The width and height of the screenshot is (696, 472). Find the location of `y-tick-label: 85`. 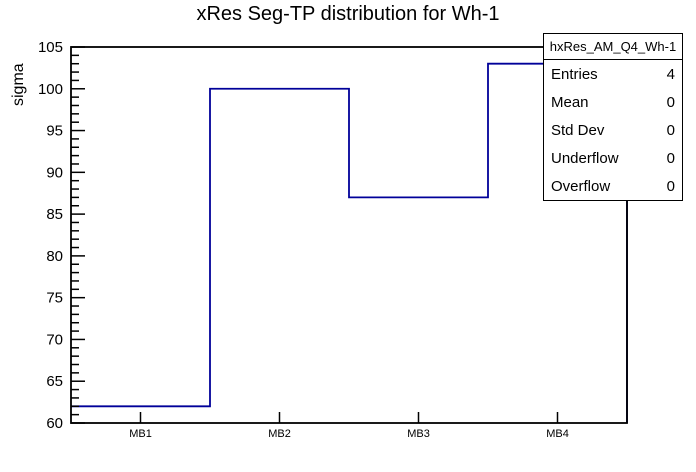

y-tick-label: 85 is located at coordinates (54, 214).